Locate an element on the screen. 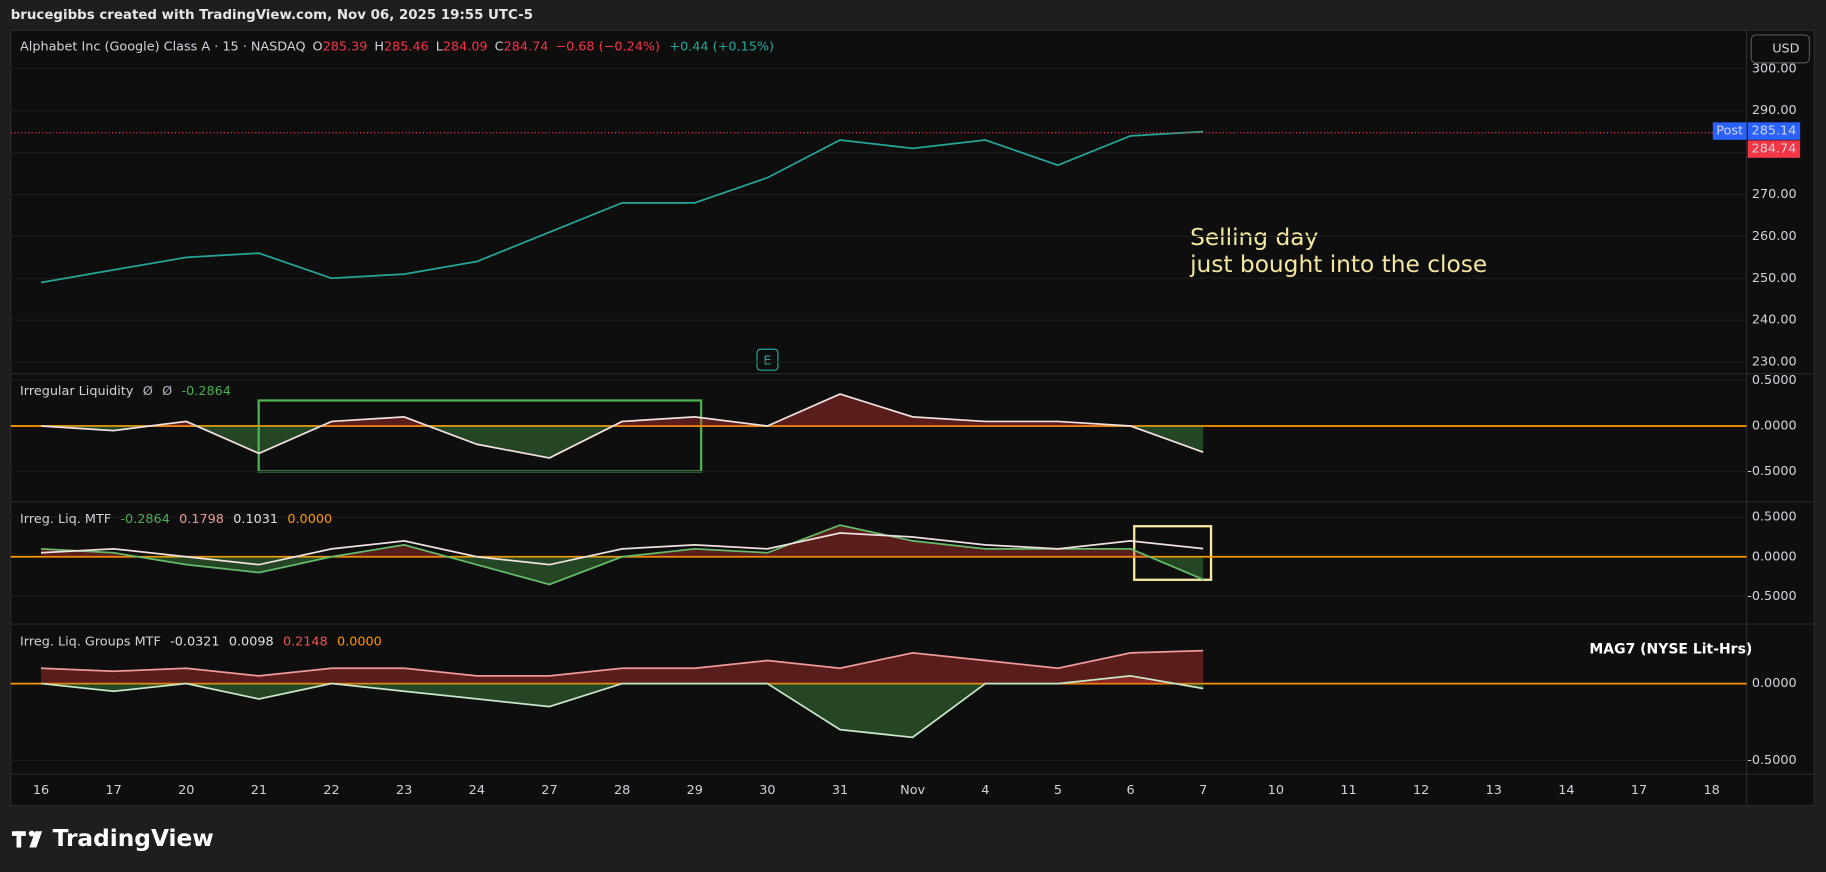  ohlc-value: 284.09 is located at coordinates (465, 46).